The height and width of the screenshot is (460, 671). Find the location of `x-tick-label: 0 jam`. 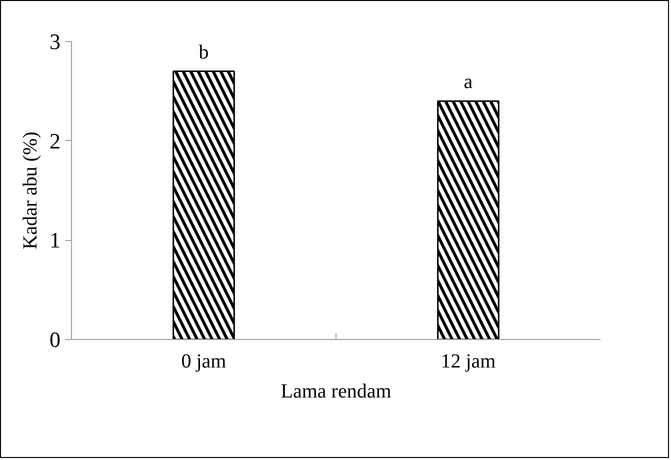

x-tick-label: 0 jam is located at coordinates (204, 361).